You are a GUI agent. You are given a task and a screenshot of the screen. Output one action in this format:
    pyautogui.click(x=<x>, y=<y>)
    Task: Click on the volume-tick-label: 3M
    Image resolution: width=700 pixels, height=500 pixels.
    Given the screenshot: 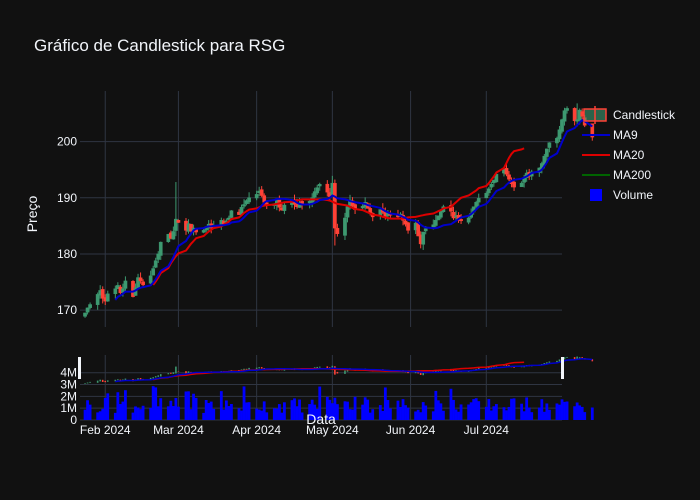 What is the action you would take?
    pyautogui.click(x=68, y=385)
    